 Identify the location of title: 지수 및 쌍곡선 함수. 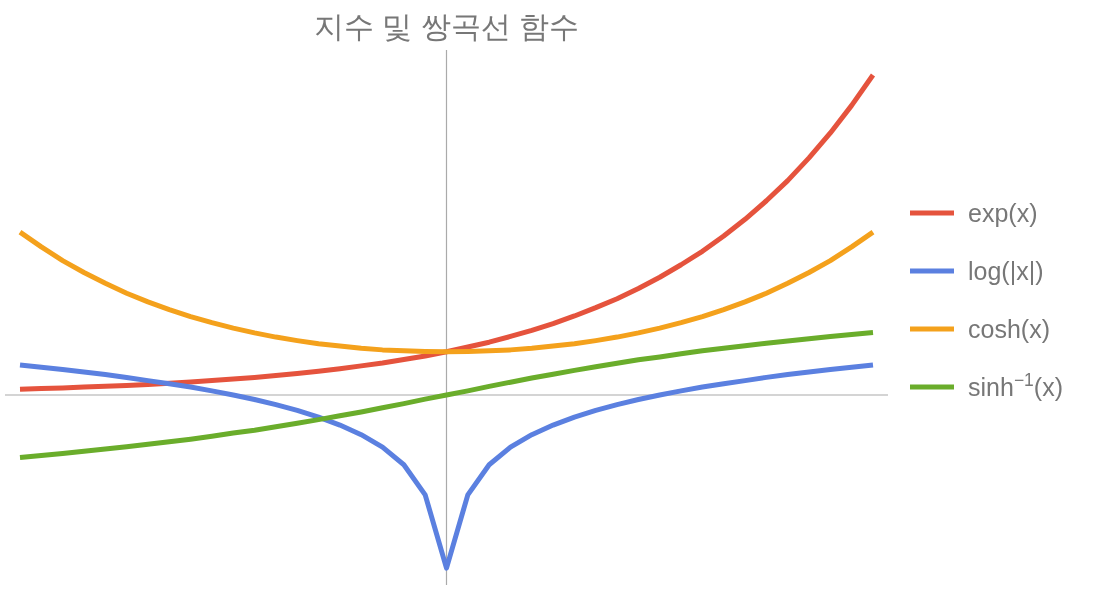
(446, 26).